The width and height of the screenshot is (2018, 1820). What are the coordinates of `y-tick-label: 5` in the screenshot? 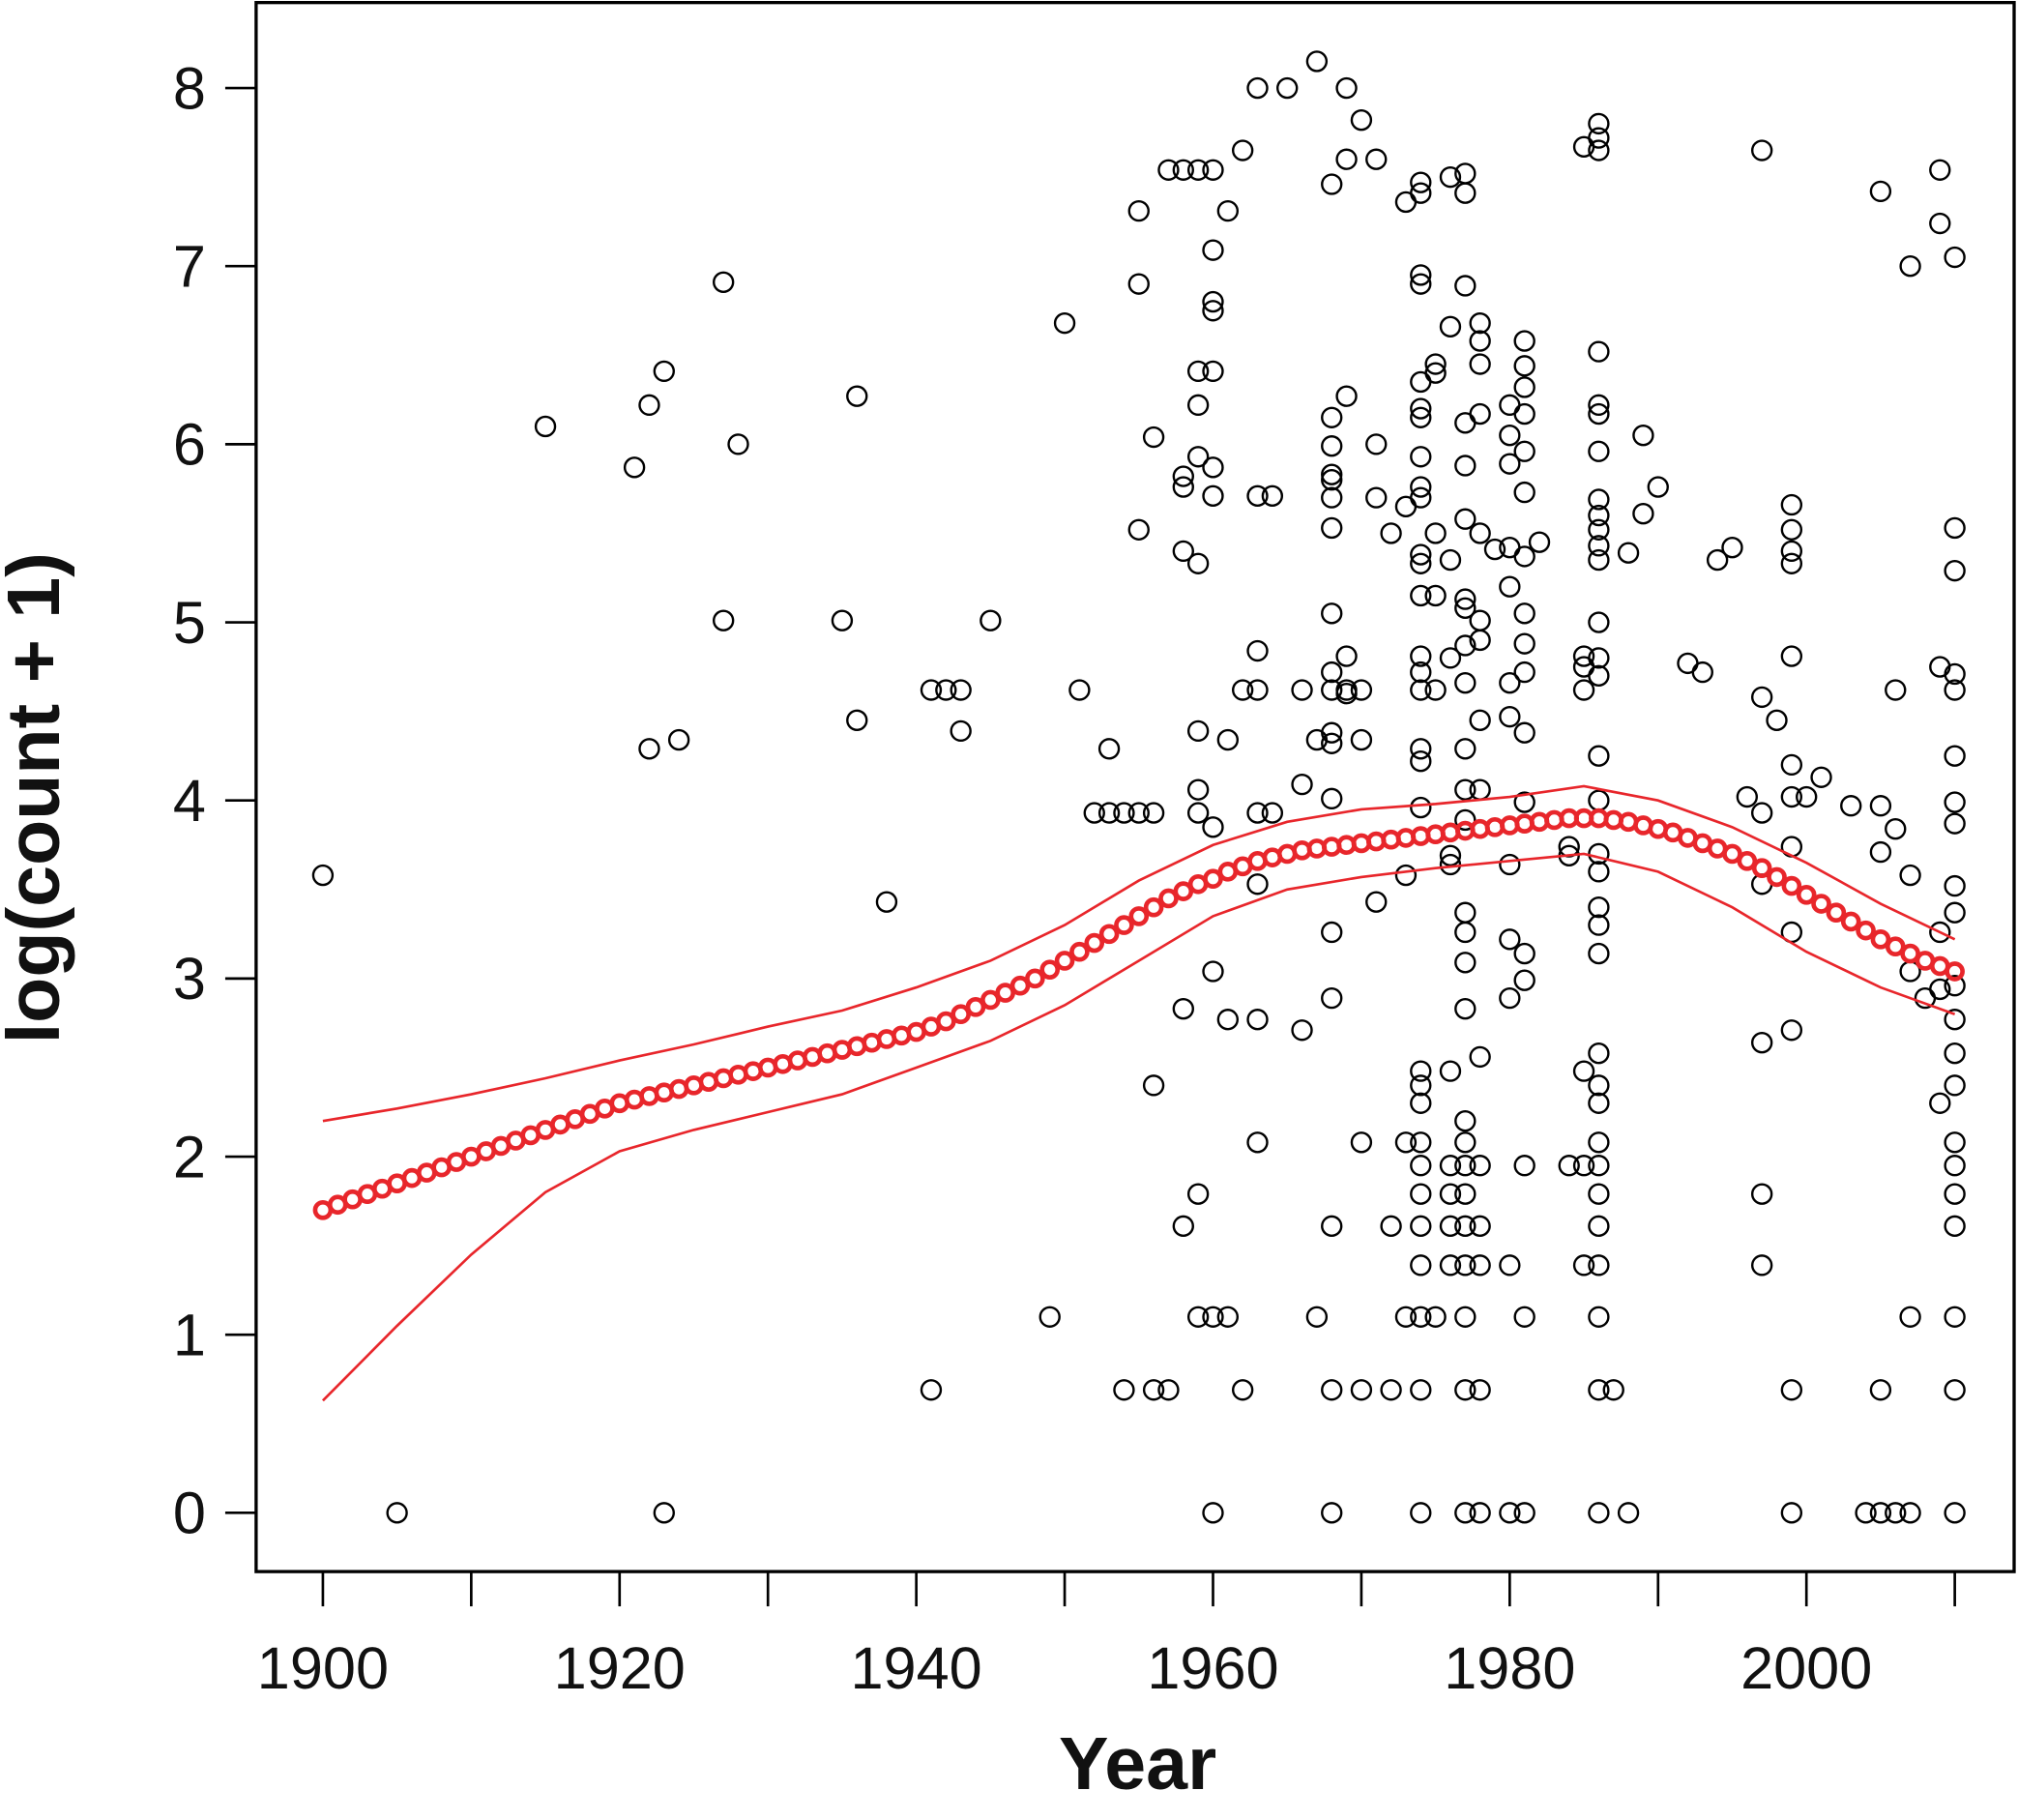 It's located at (189, 623).